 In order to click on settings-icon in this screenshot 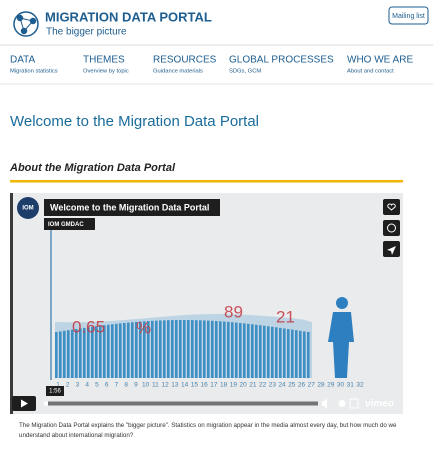, I will do `click(342, 403)`.